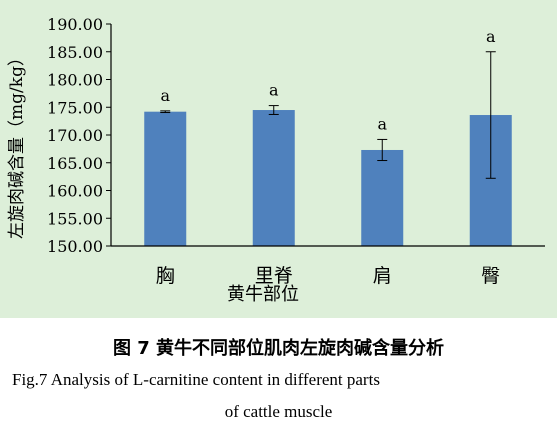 The image size is (557, 429). I want to click on y-tick-label: 155.00, so click(75, 218).